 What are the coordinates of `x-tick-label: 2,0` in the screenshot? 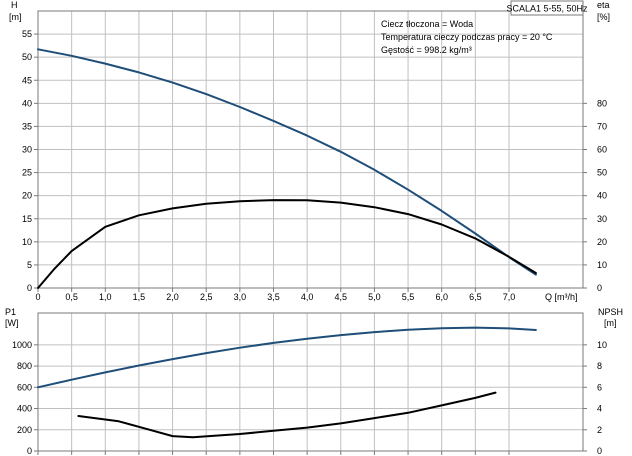 It's located at (172, 297).